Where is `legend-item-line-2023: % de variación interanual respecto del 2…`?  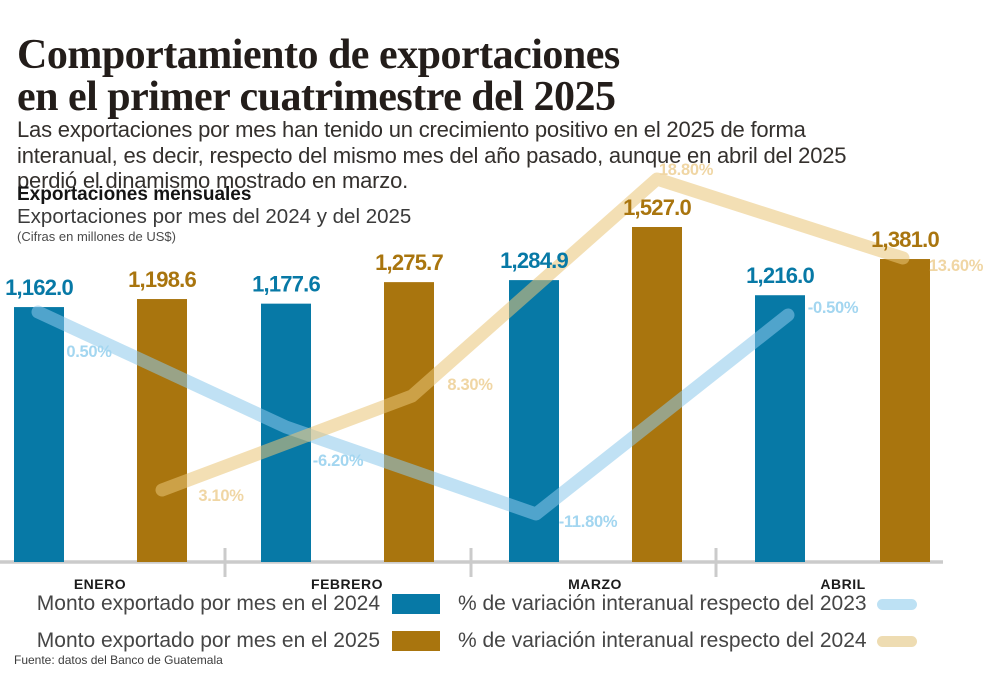 legend-item-line-2023: % de variación interanual respecto del 2… is located at coordinates (687, 604).